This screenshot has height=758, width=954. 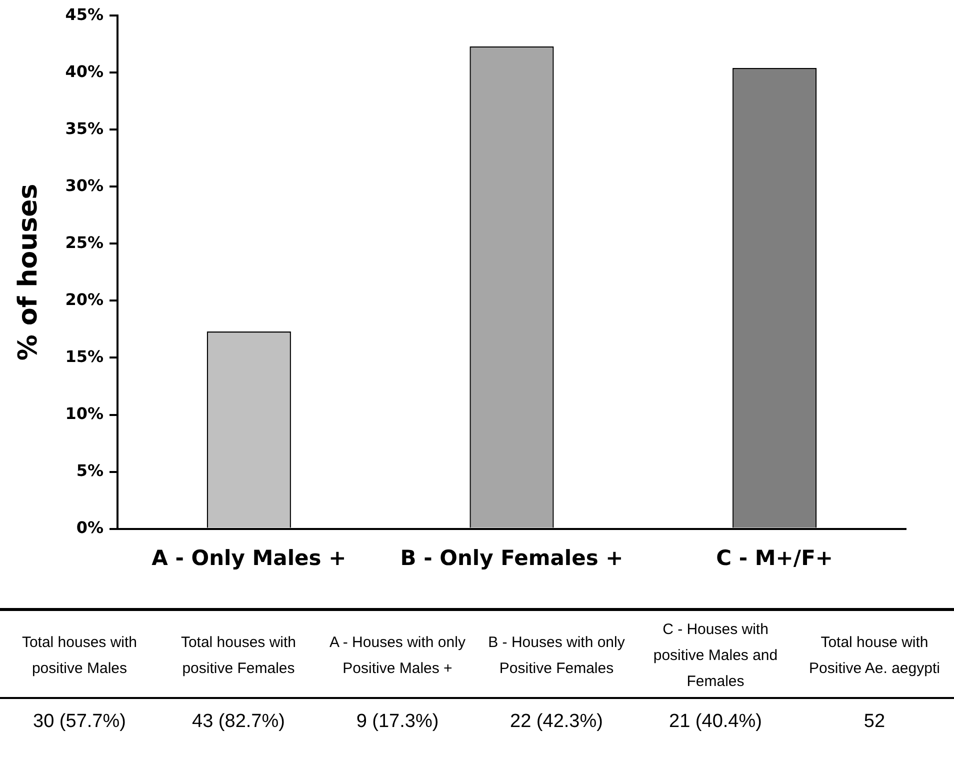 What do you see at coordinates (397, 654) in the screenshot?
I see `text: A - Houses with only Positive Males +` at bounding box center [397, 654].